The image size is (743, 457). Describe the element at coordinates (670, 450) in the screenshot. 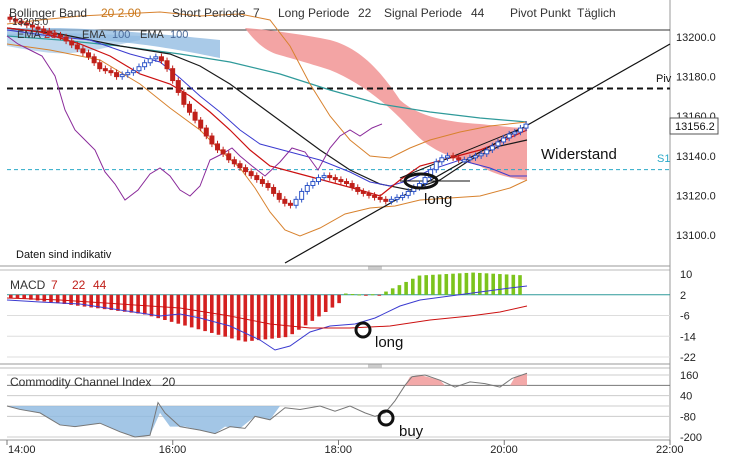

I see `x-tick-label: 22:00` at that location.